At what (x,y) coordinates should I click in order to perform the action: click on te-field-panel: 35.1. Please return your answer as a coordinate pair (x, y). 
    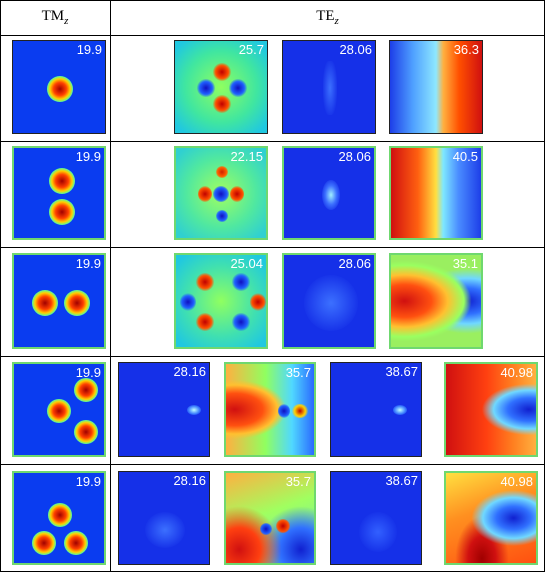
    Looking at the image, I should click on (436, 301).